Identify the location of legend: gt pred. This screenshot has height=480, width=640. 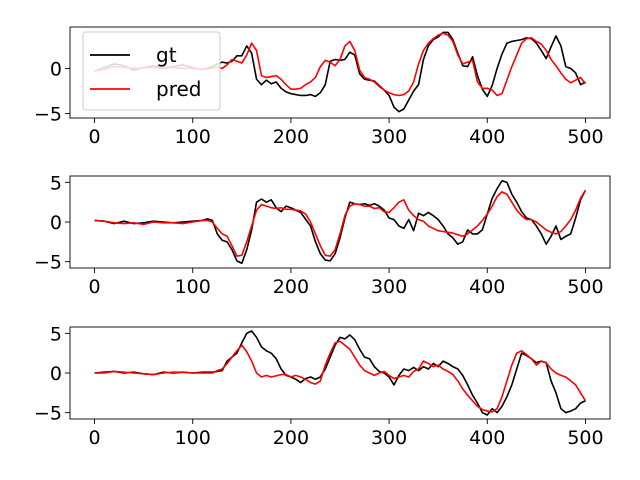
(151, 71).